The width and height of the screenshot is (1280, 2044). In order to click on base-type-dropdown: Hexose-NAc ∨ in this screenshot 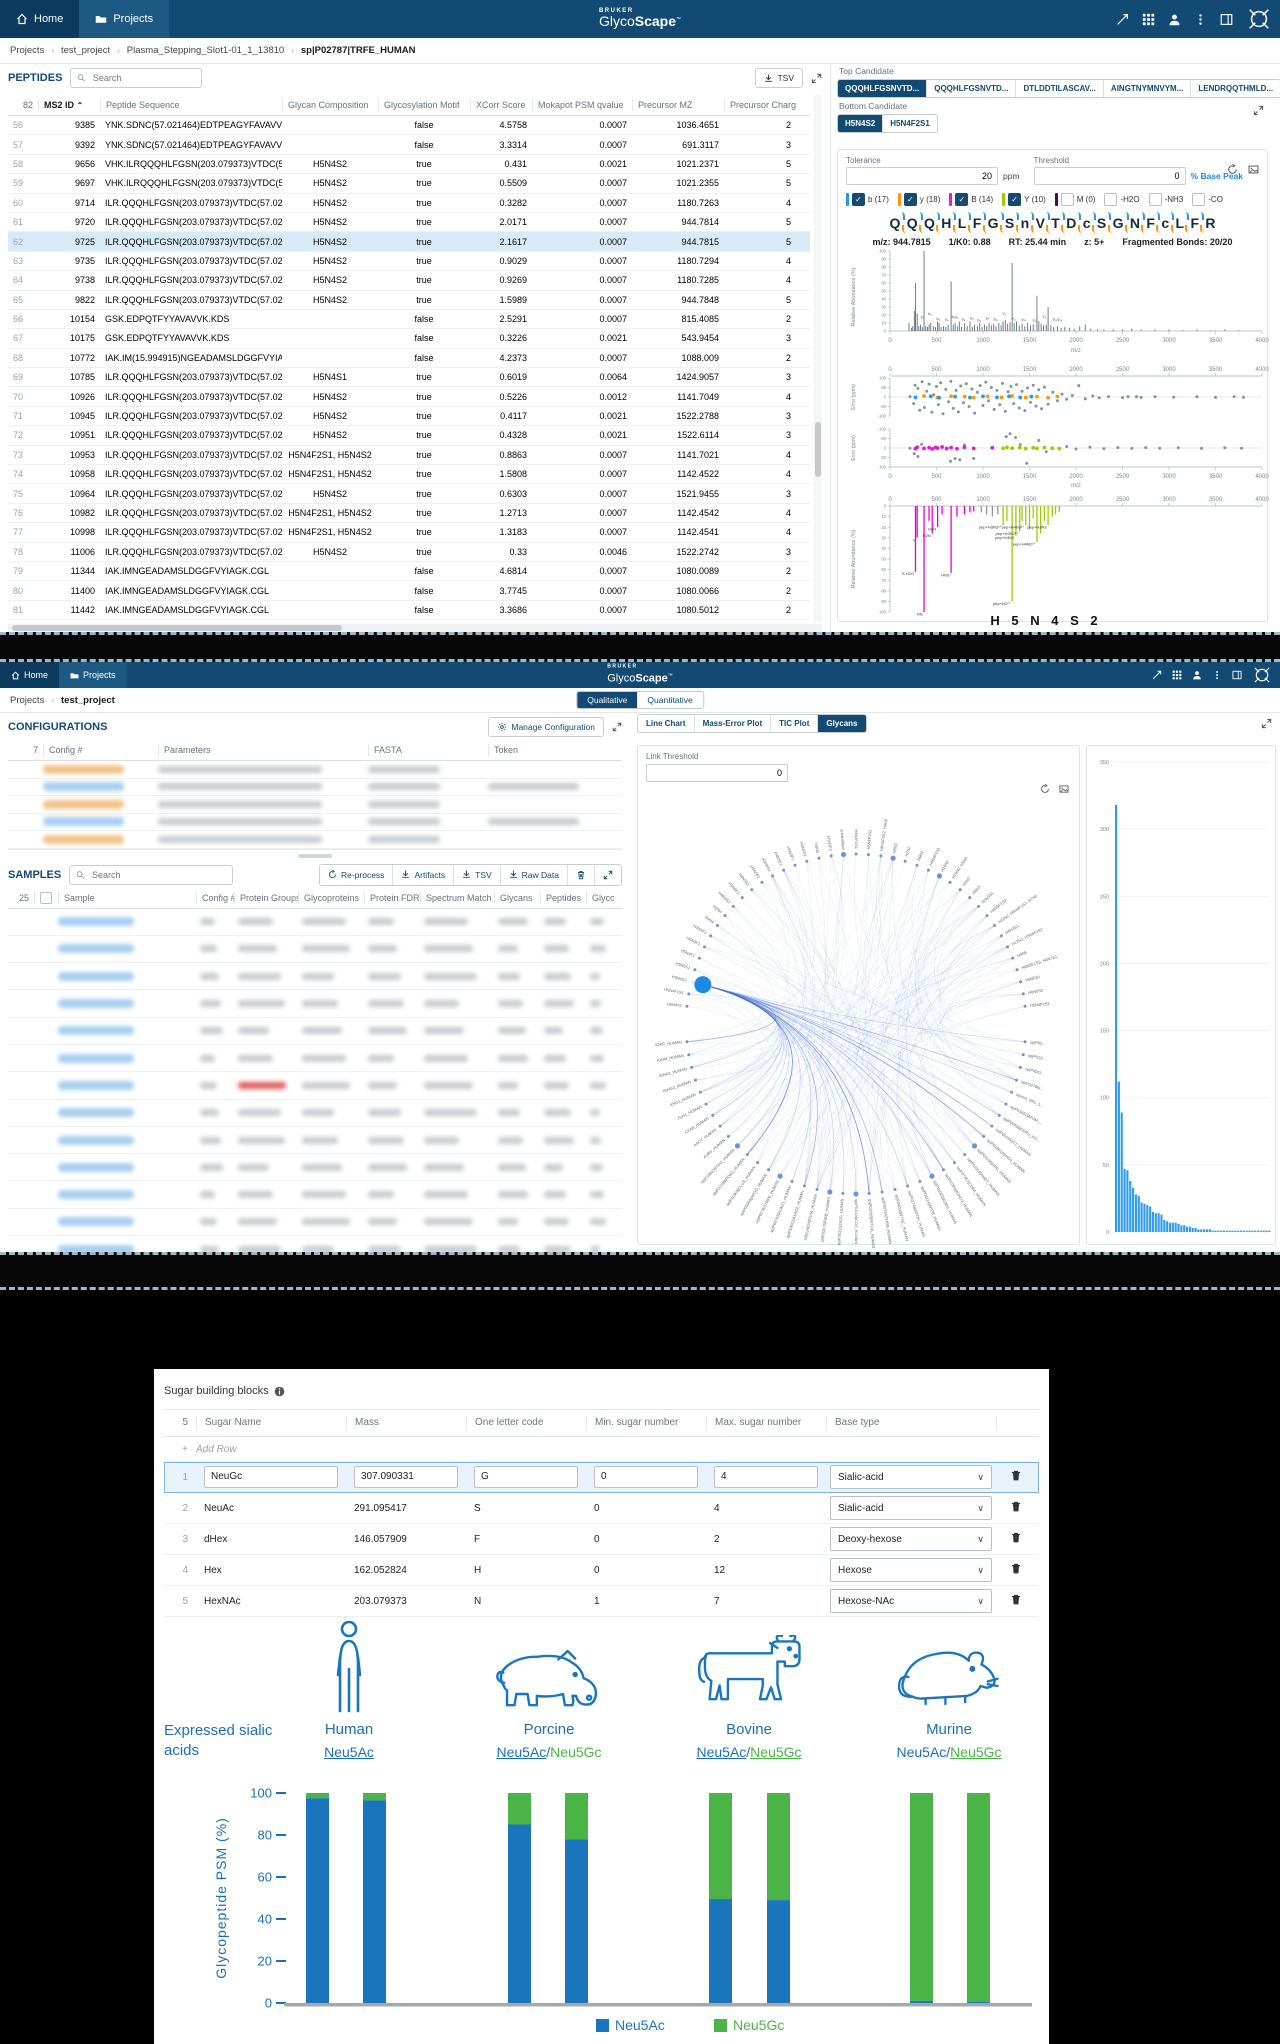, I will do `click(911, 1601)`.